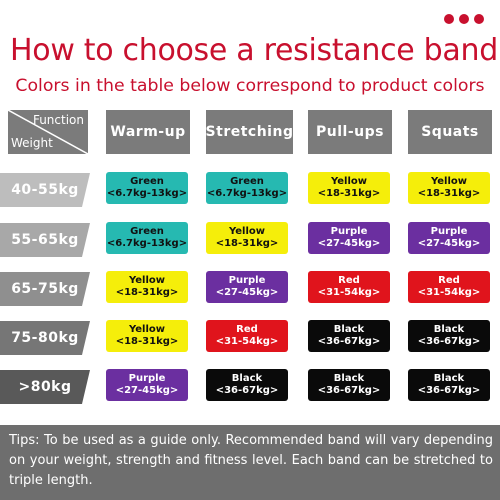 This screenshot has width=500, height=500. I want to click on weight-range-cell: >80kg, so click(45, 387).